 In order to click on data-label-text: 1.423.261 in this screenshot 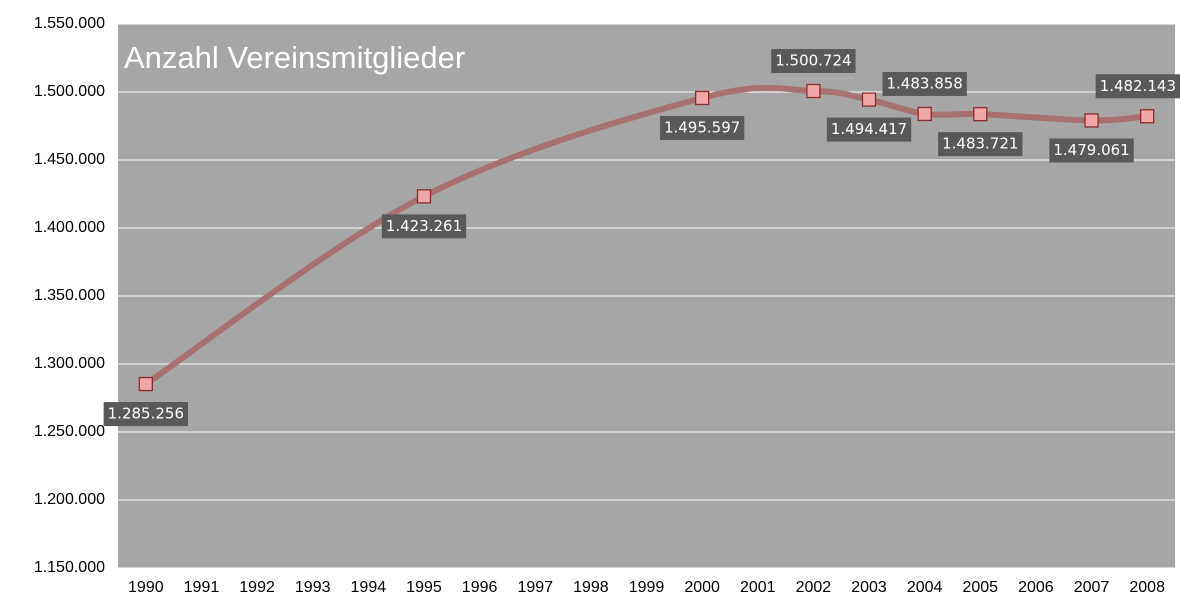, I will do `click(424, 226)`.